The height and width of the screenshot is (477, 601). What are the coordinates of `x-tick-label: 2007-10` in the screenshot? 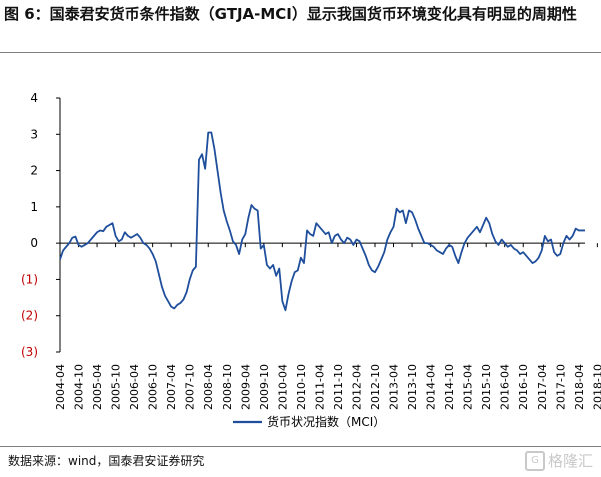 It's located at (190, 387).